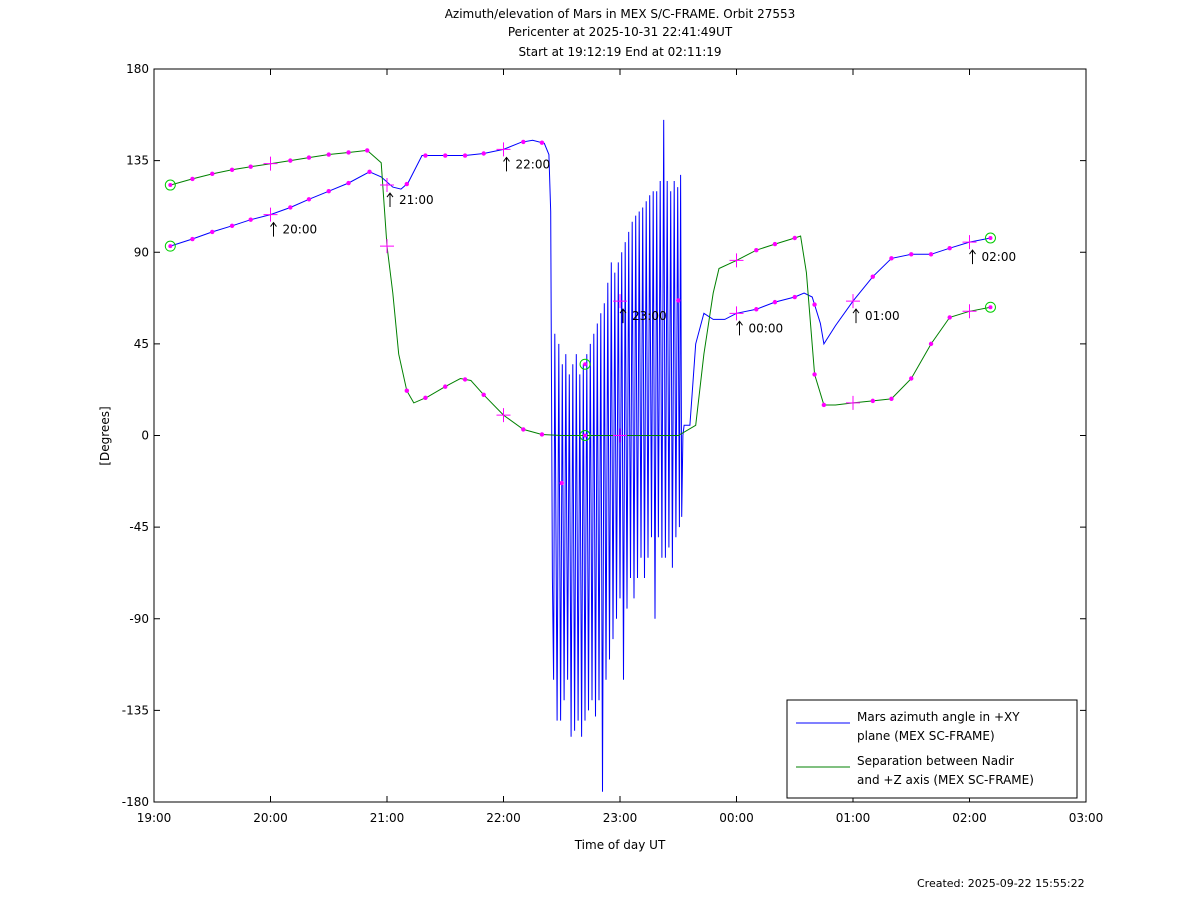 The width and height of the screenshot is (1200, 901). What do you see at coordinates (154, 818) in the screenshot?
I see `x-tick-label: 19:00` at bounding box center [154, 818].